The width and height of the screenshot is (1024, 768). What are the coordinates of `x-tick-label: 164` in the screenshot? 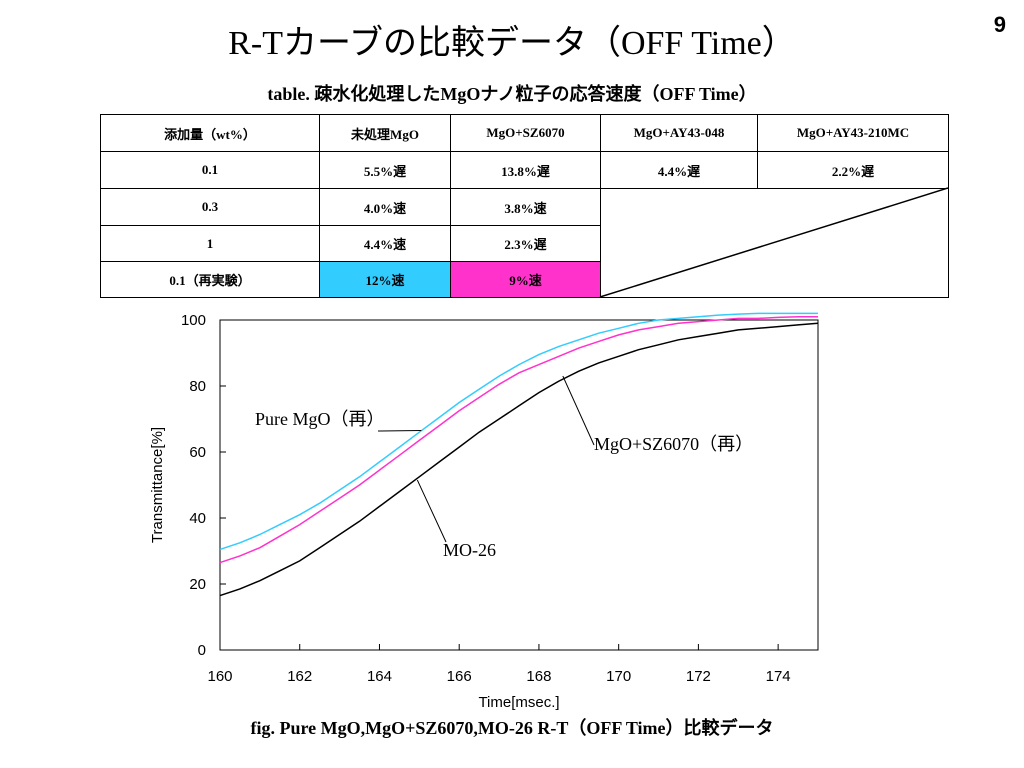 It's located at (379, 676).